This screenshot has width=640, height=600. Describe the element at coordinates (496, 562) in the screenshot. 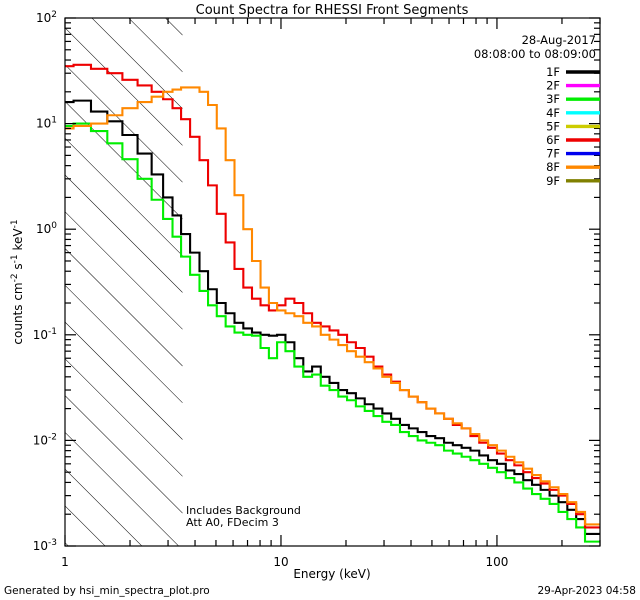

I see `x-tick-label: 100` at that location.